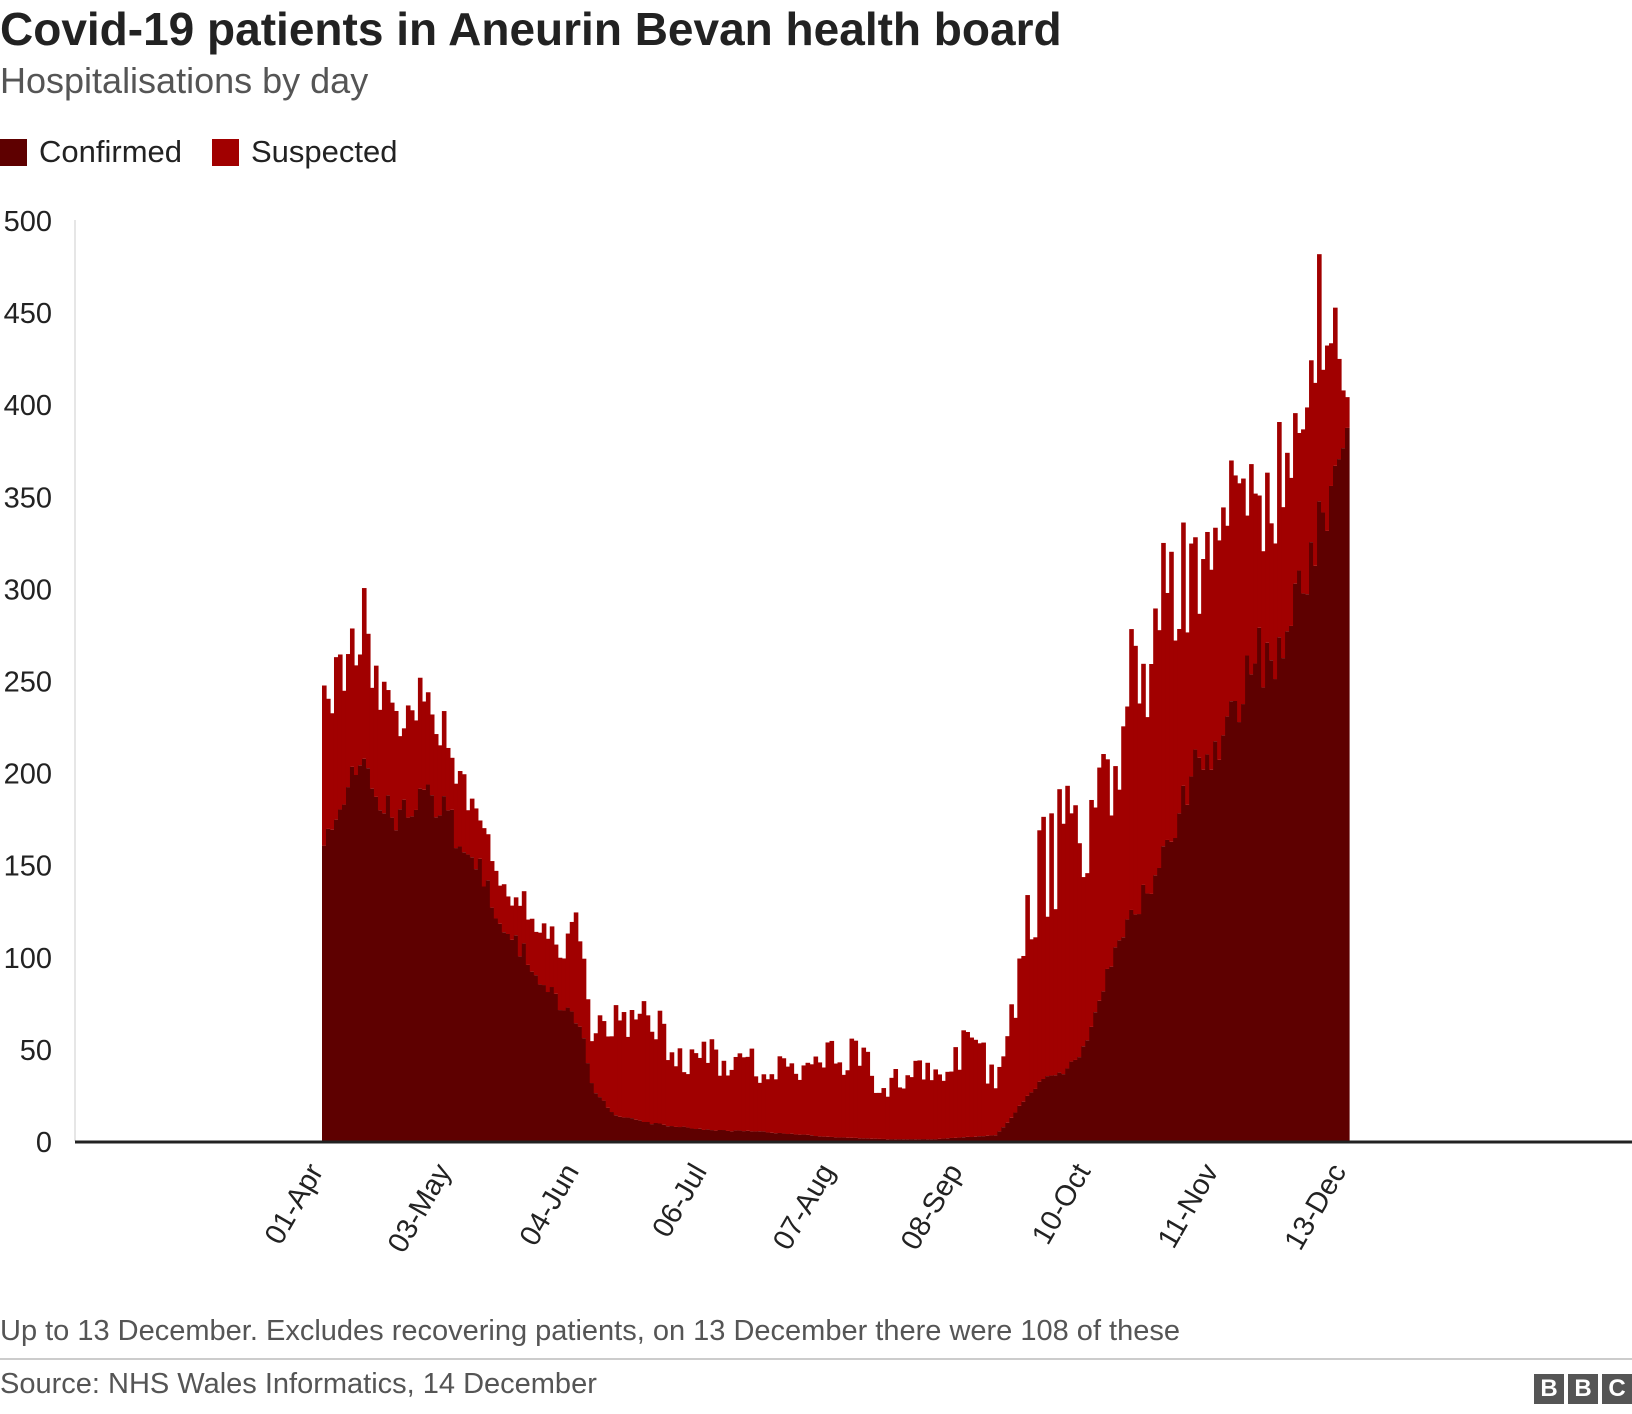 The image size is (1632, 1414). I want to click on bbc-logo-letter: B, so click(1549, 1389).